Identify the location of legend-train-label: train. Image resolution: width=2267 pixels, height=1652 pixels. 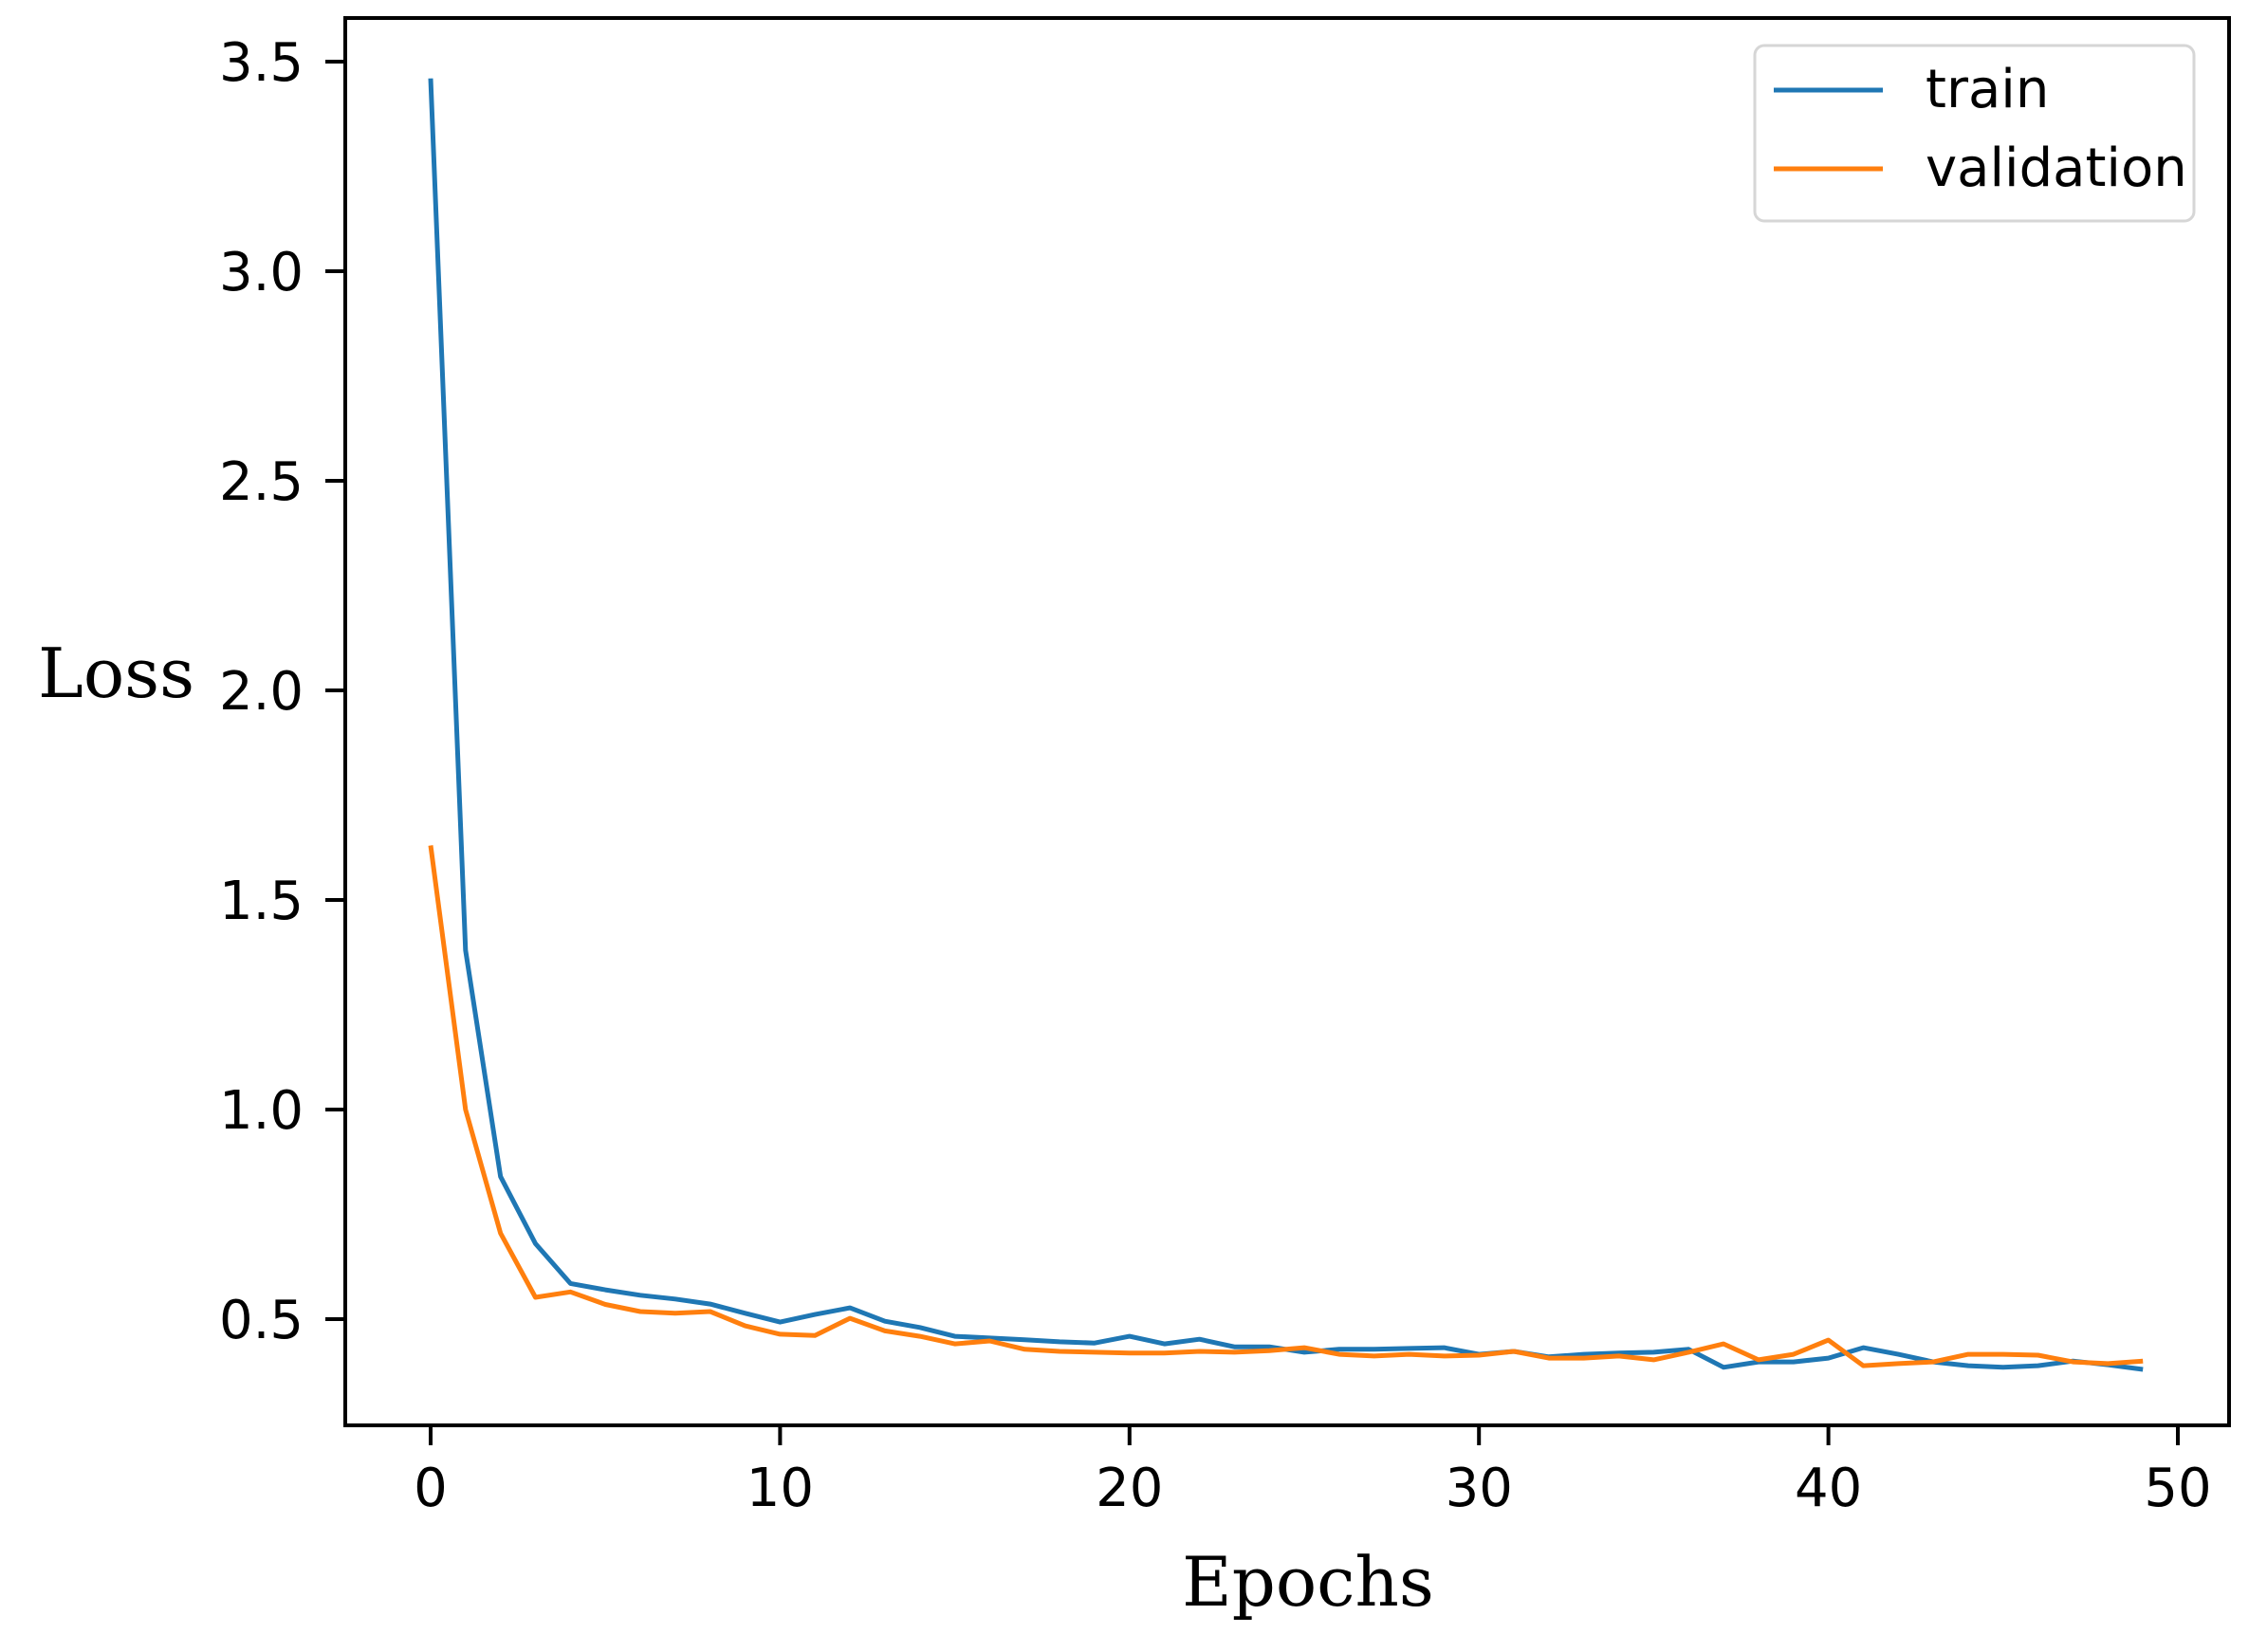
(1987, 89).